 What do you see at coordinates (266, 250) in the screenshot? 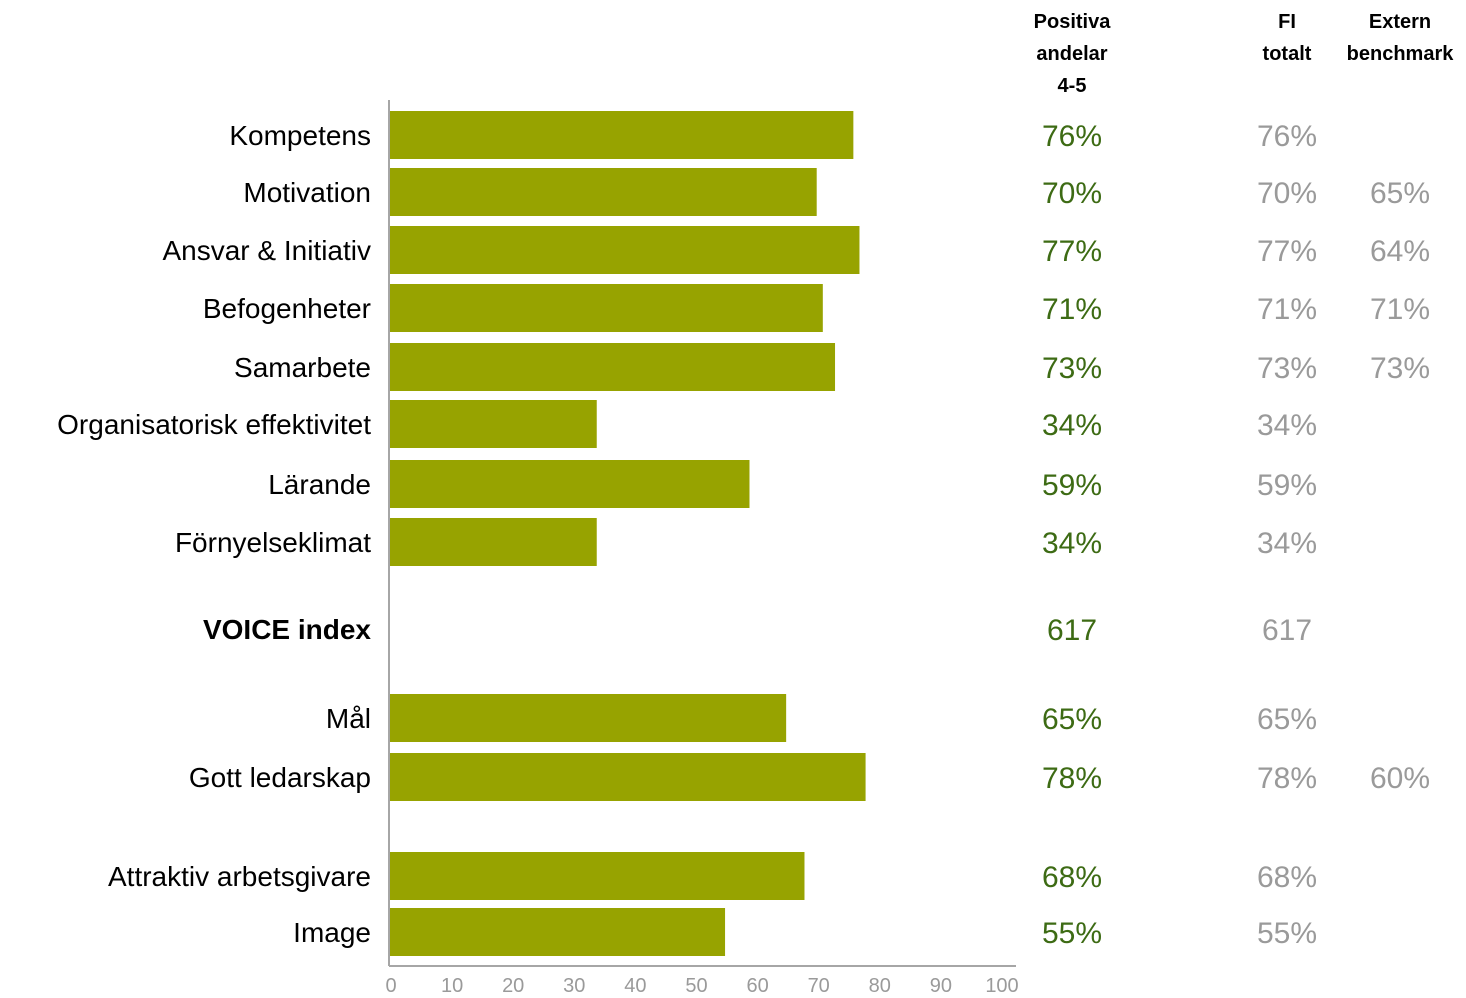
I see `category-label: Ansvar & Initiativ` at bounding box center [266, 250].